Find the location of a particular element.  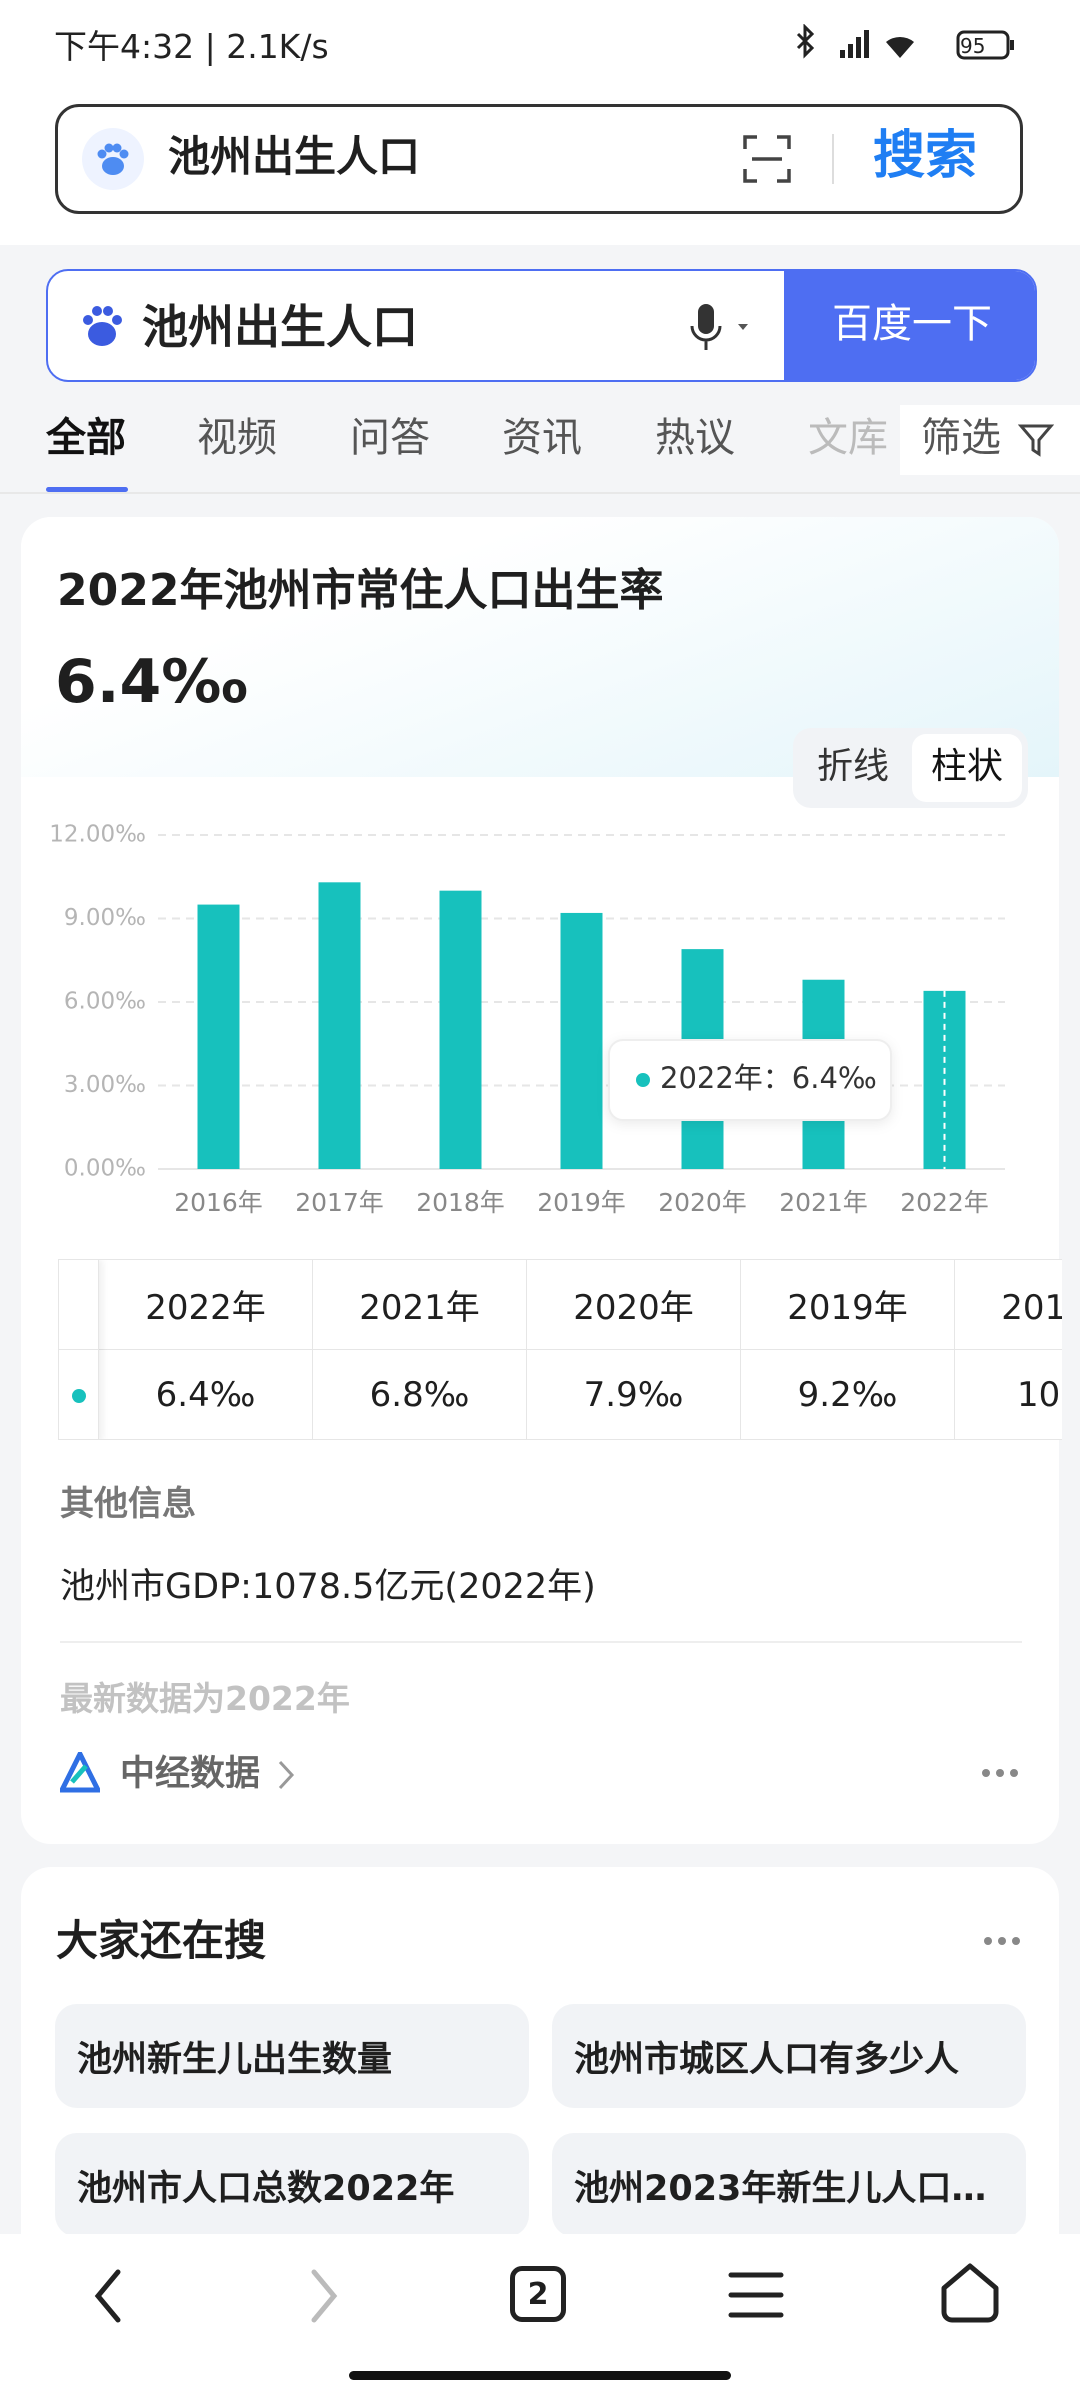

paw-icon is located at coordinates (113, 159).